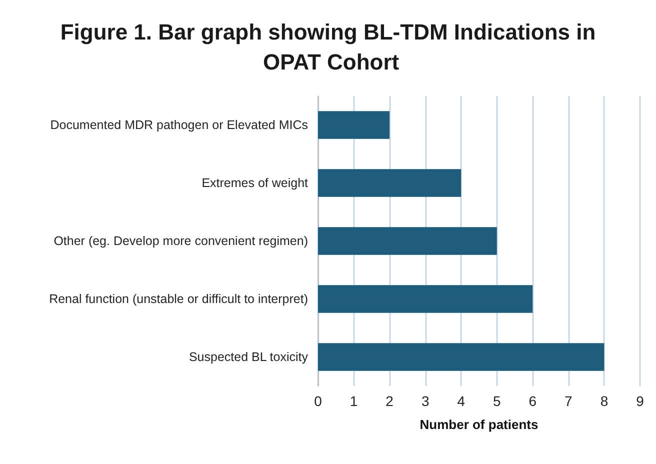  I want to click on x-tick-label: 6, so click(532, 401).